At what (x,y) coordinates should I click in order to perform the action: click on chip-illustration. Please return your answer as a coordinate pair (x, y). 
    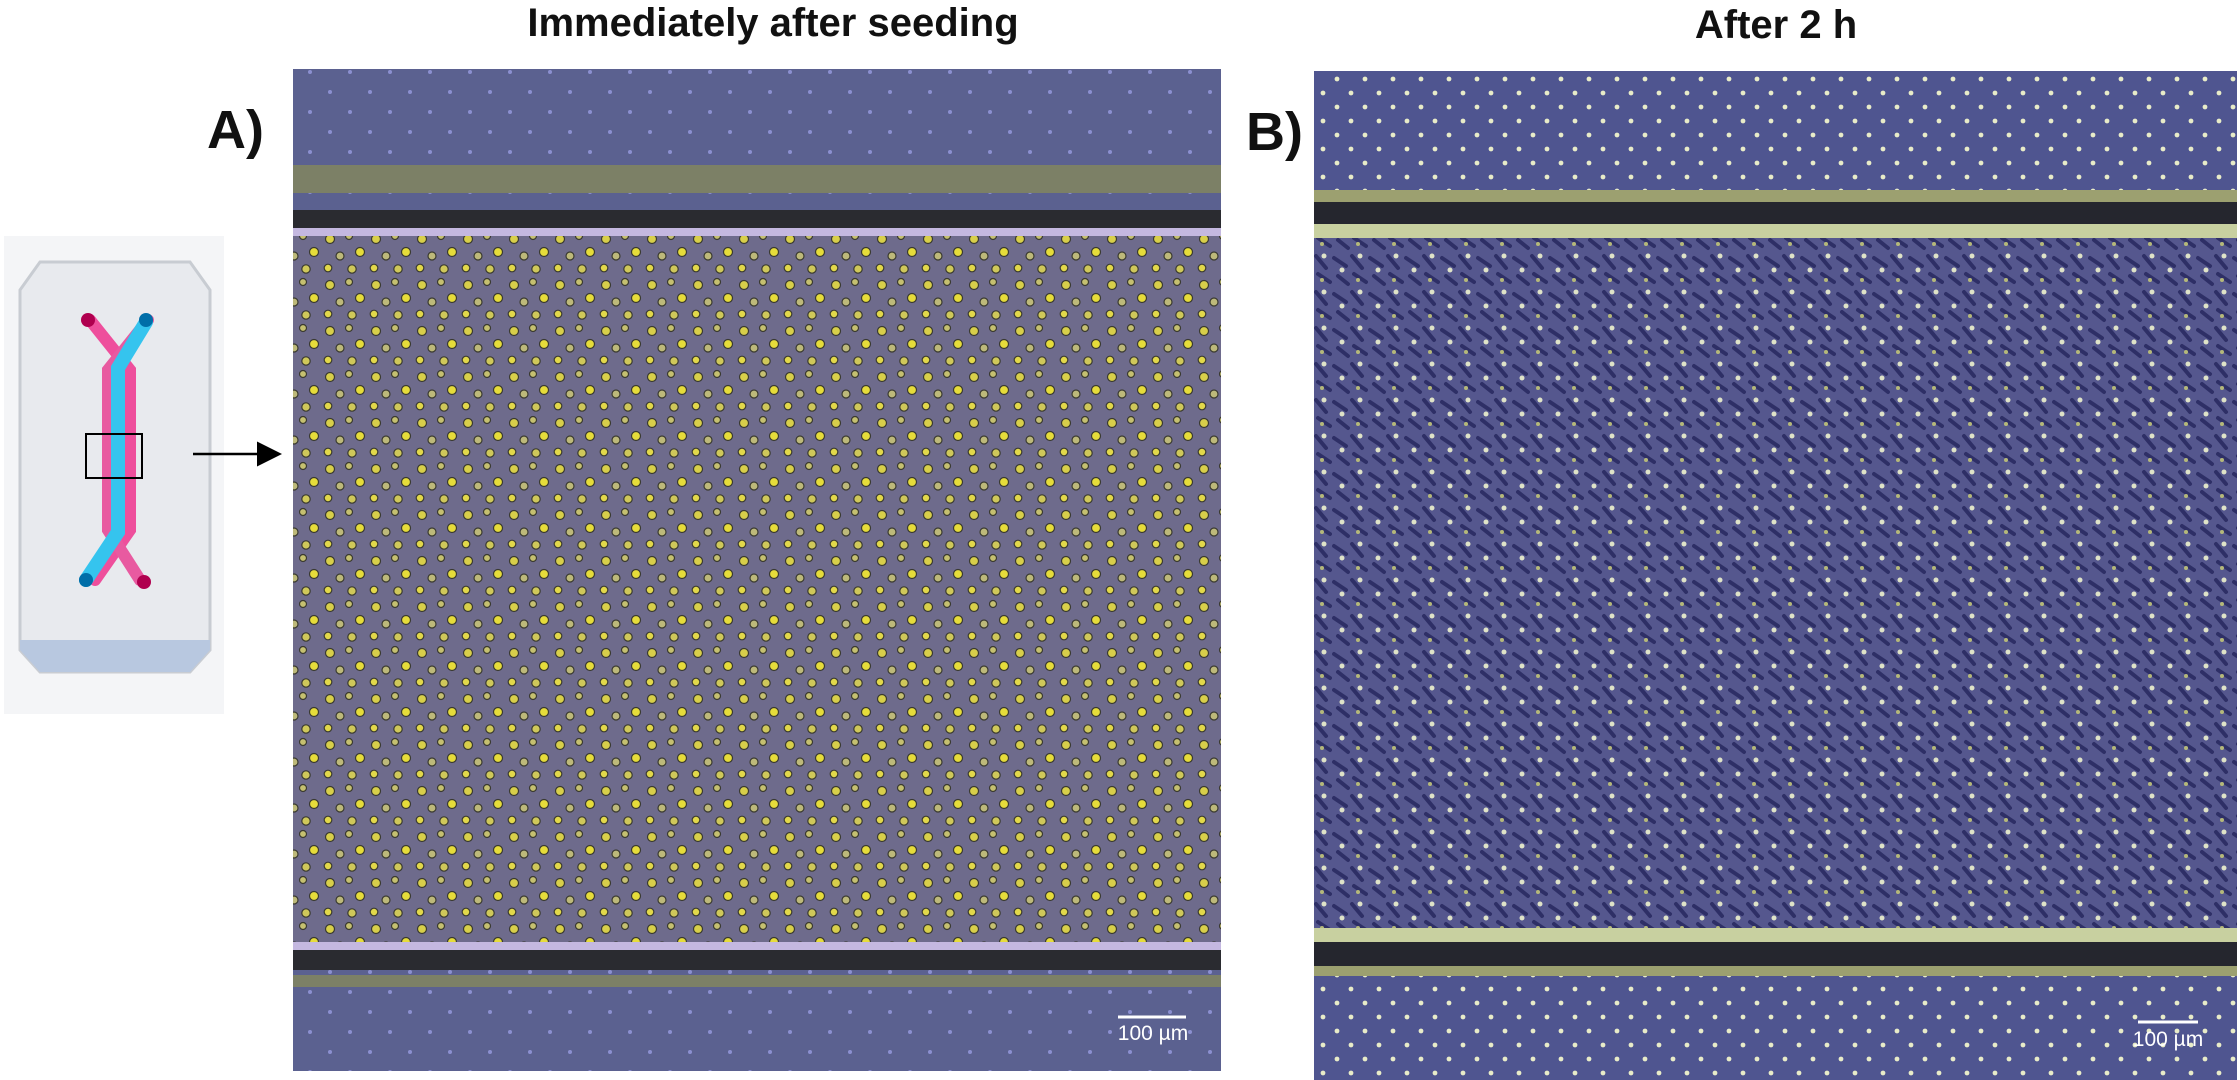
    Looking at the image, I should click on (143, 475).